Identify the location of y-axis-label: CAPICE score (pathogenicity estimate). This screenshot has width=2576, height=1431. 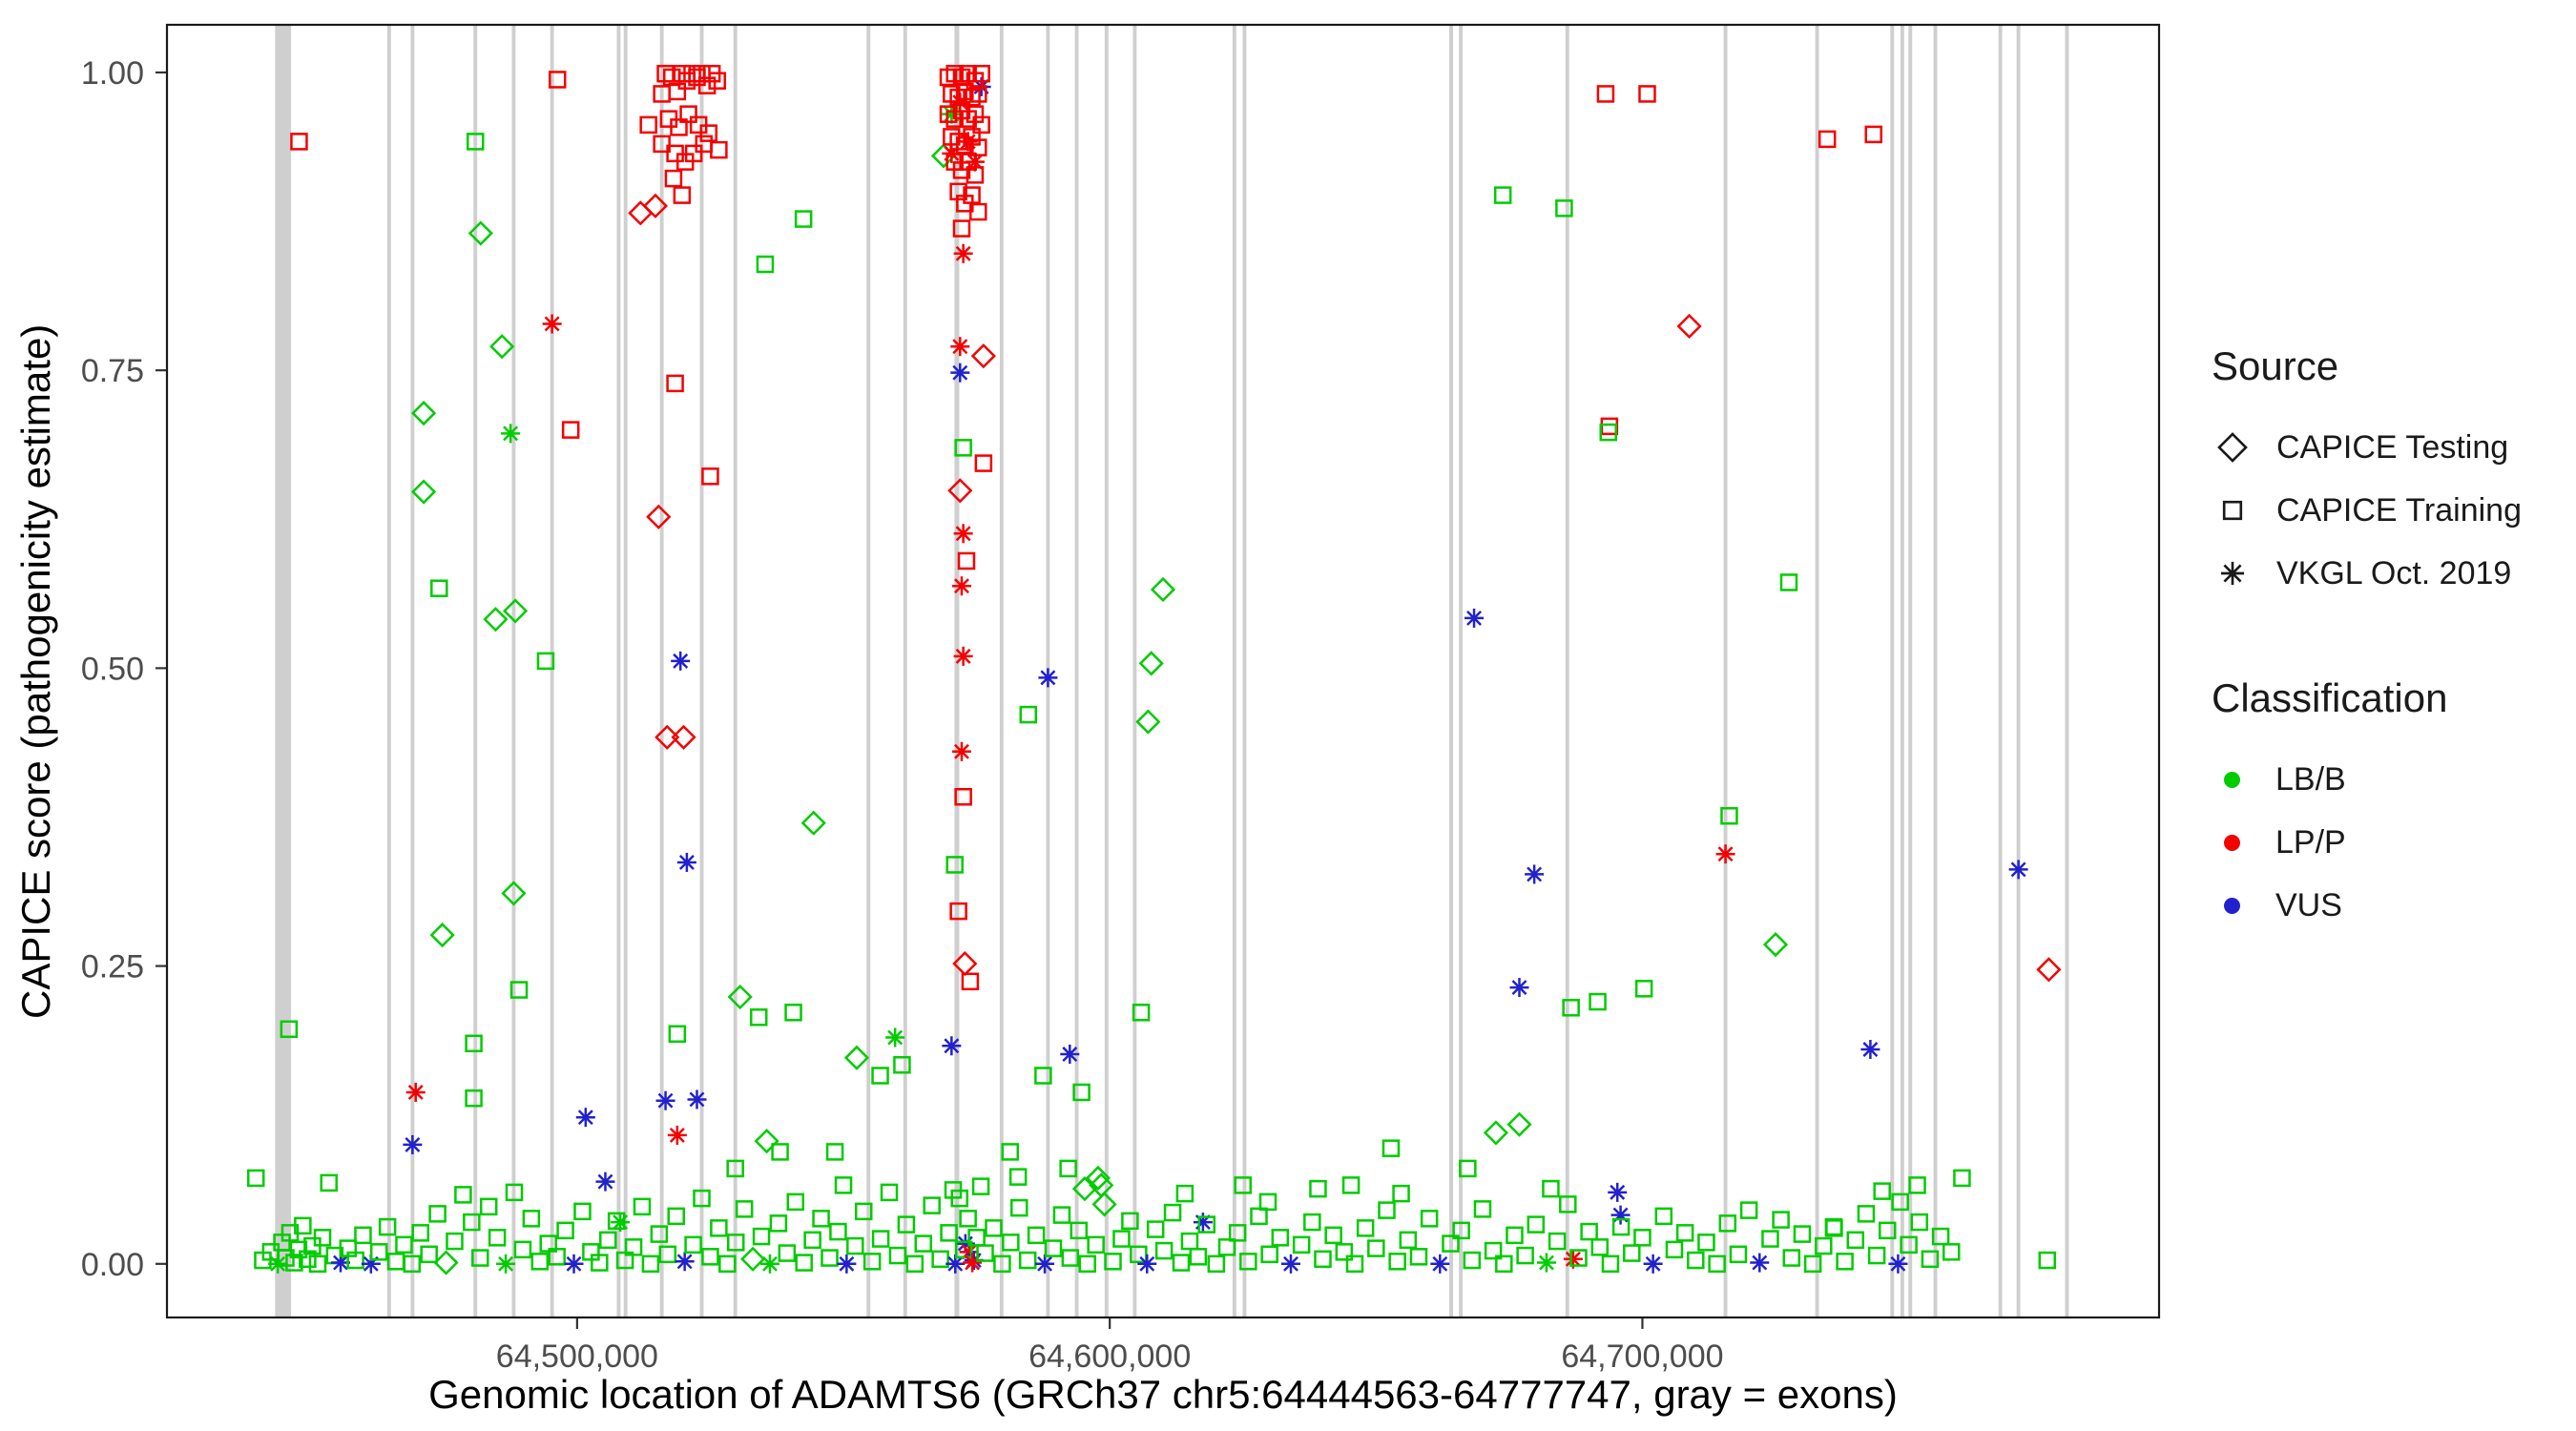
(35, 671).